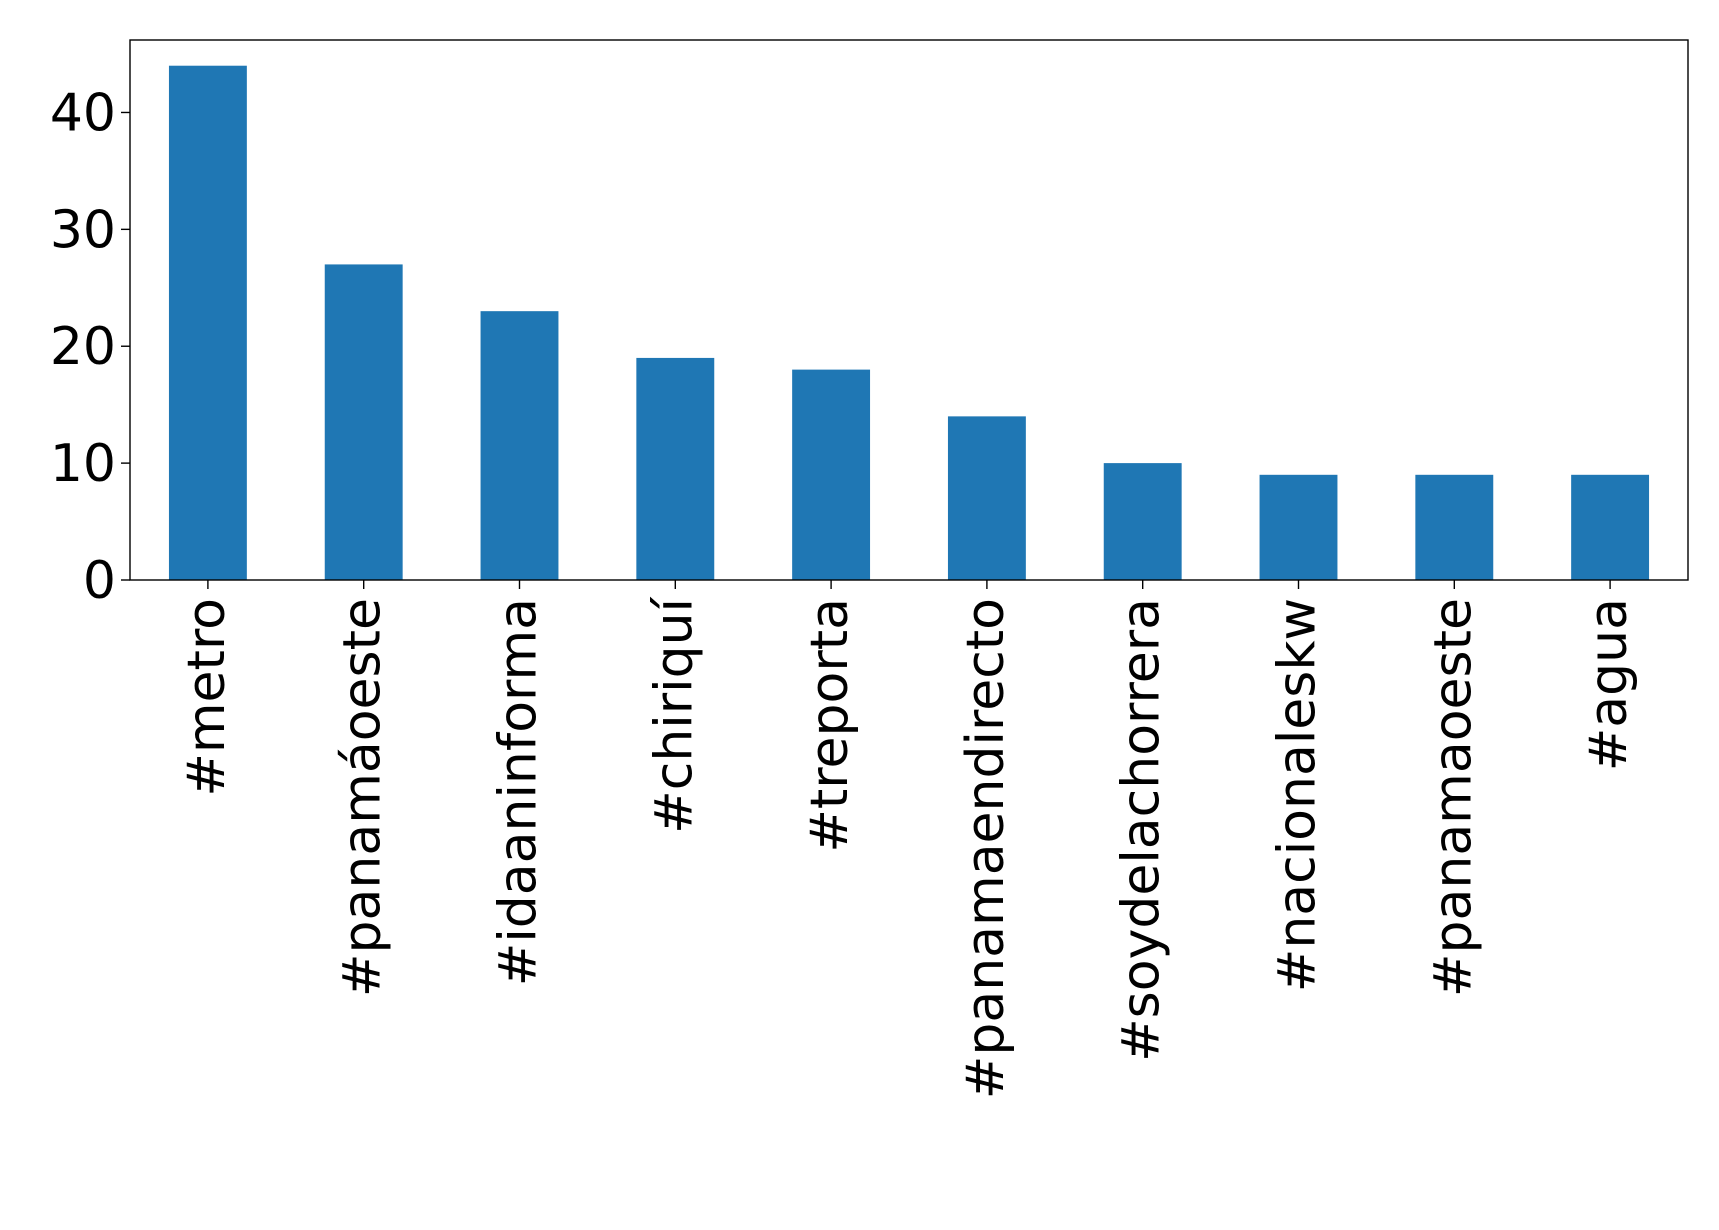  I want to click on x-tick-label: #metro, so click(207, 697).